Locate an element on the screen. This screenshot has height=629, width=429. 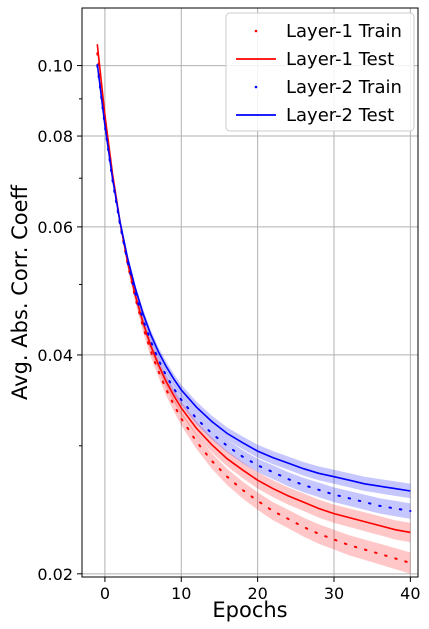
legend-box is located at coordinates (320, 72).